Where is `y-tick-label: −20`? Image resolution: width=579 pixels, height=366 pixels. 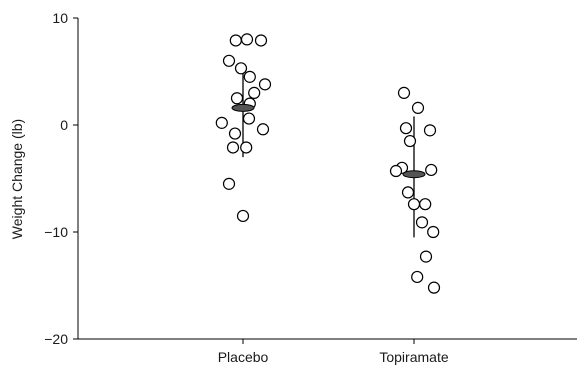
y-tick-label: −20 is located at coordinates (56, 339).